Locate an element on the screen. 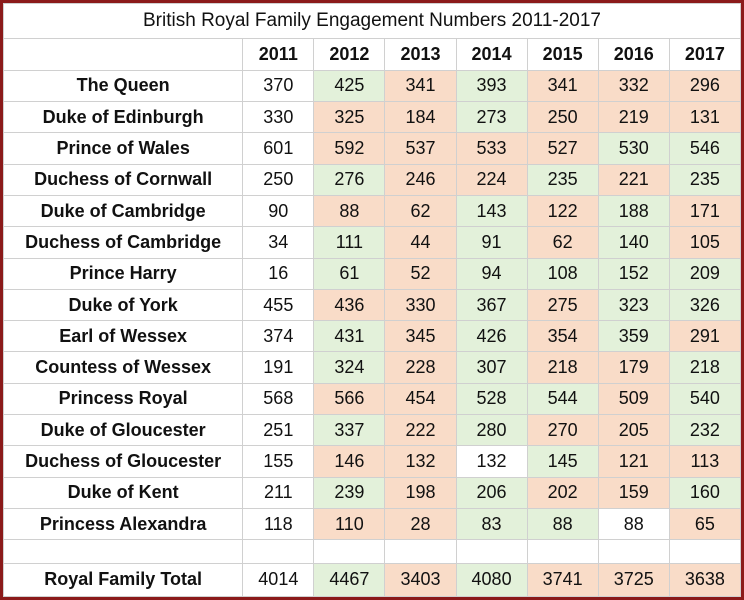  value-cell: 601 is located at coordinates (278, 148).